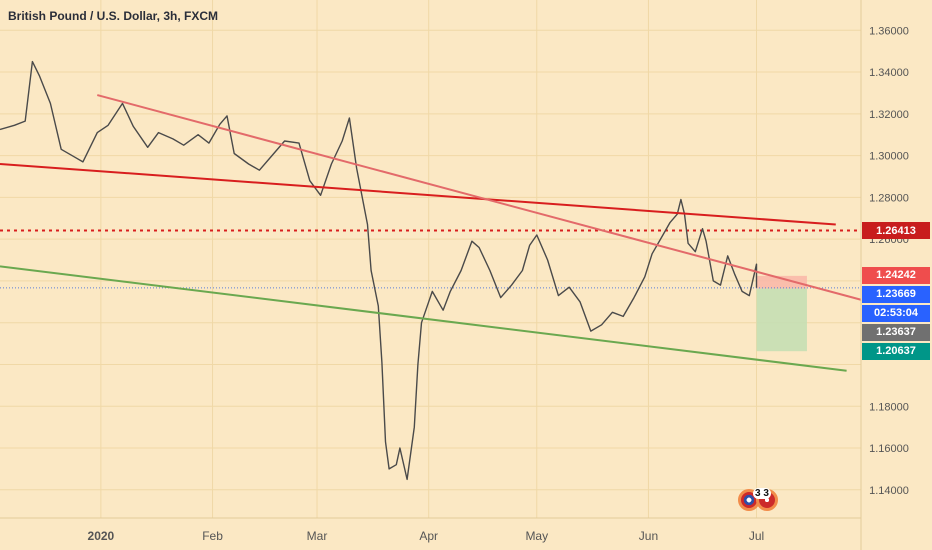 The height and width of the screenshot is (550, 932). Describe the element at coordinates (889, 73) in the screenshot. I see `y-tick-label-1: 1.34000` at that location.